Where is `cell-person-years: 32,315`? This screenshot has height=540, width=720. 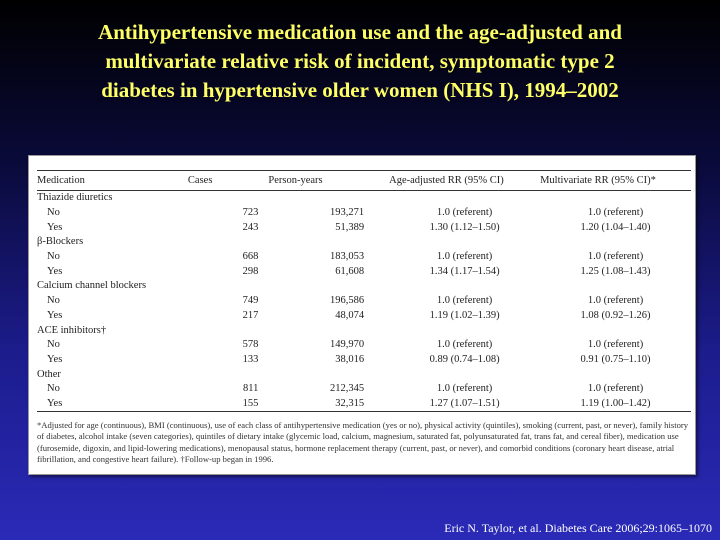 cell-person-years: 32,315 is located at coordinates (329, 404).